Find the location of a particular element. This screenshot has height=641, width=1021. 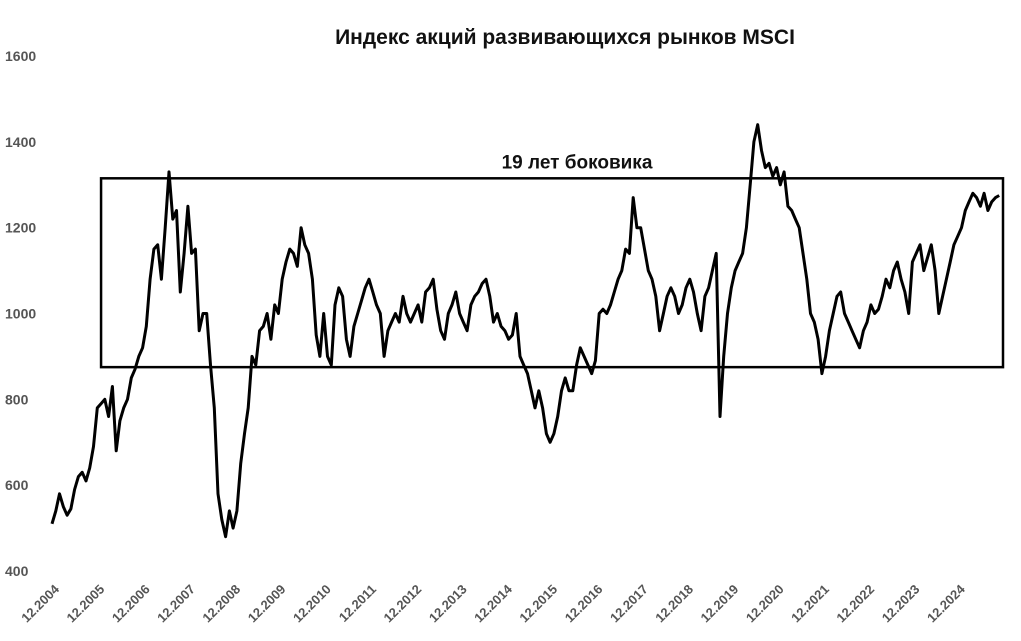

x-tick-label: 12.2021 is located at coordinates (810, 604).